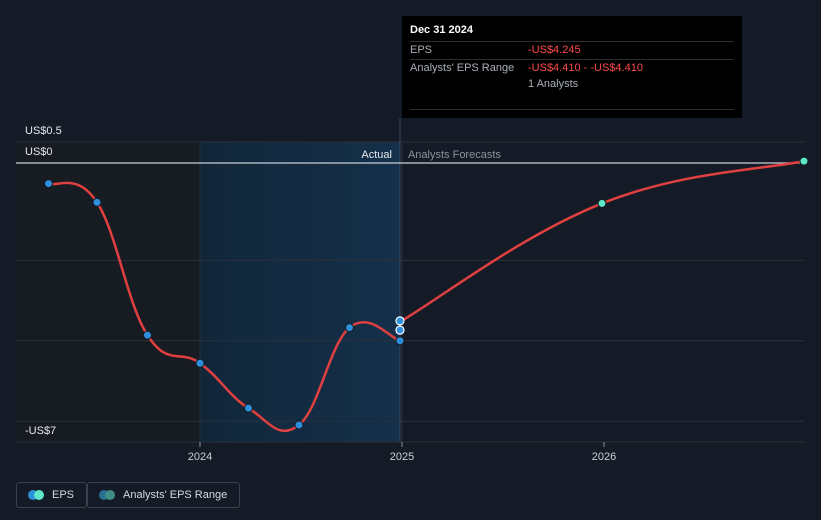 The width and height of the screenshot is (821, 520). What do you see at coordinates (462, 68) in the screenshot?
I see `tooltip-range-label: Analysts' EPS Range` at bounding box center [462, 68].